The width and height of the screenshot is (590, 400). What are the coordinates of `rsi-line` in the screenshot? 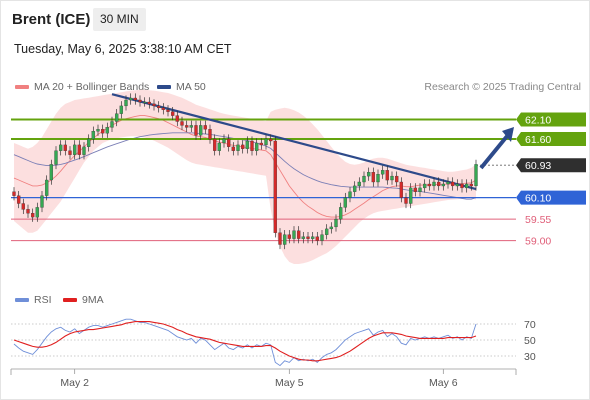 It's located at (245, 342).